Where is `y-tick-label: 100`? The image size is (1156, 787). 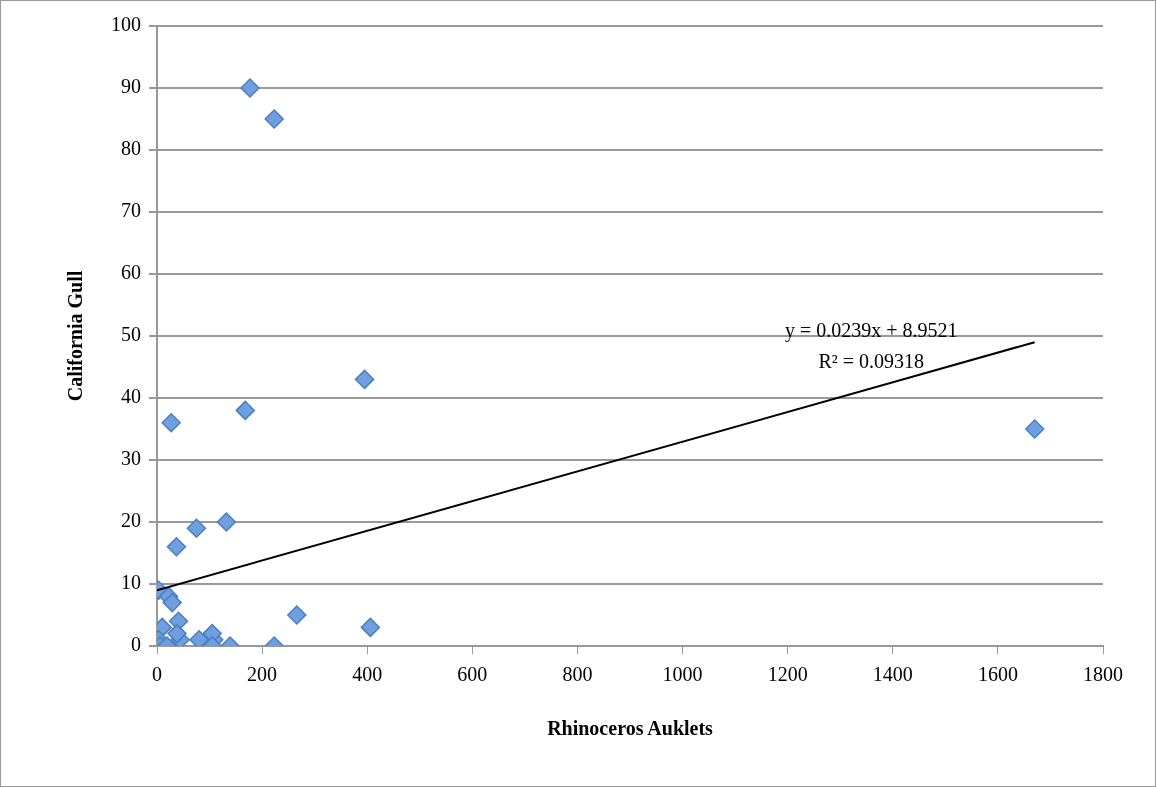 y-tick-label: 100 is located at coordinates (126, 24).